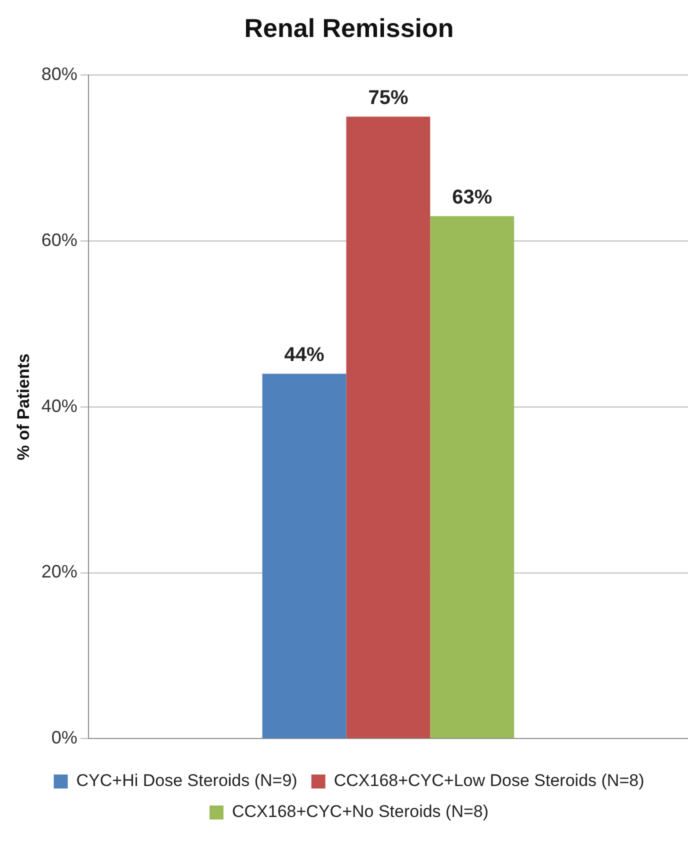 The width and height of the screenshot is (688, 841). I want to click on y-tick-label: 60%, so click(59, 240).